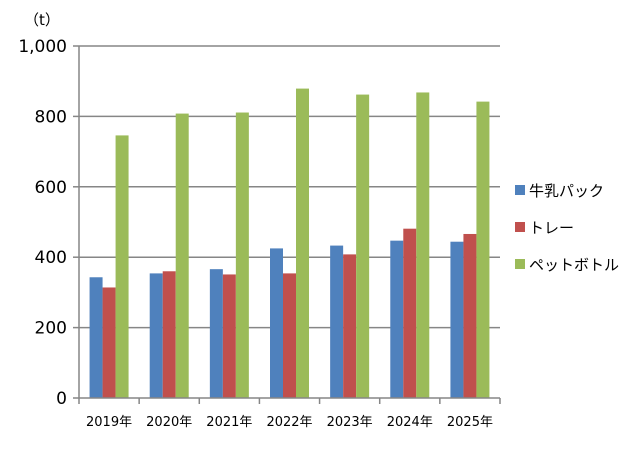  I want to click on y-tick-label: 400, so click(51, 258).